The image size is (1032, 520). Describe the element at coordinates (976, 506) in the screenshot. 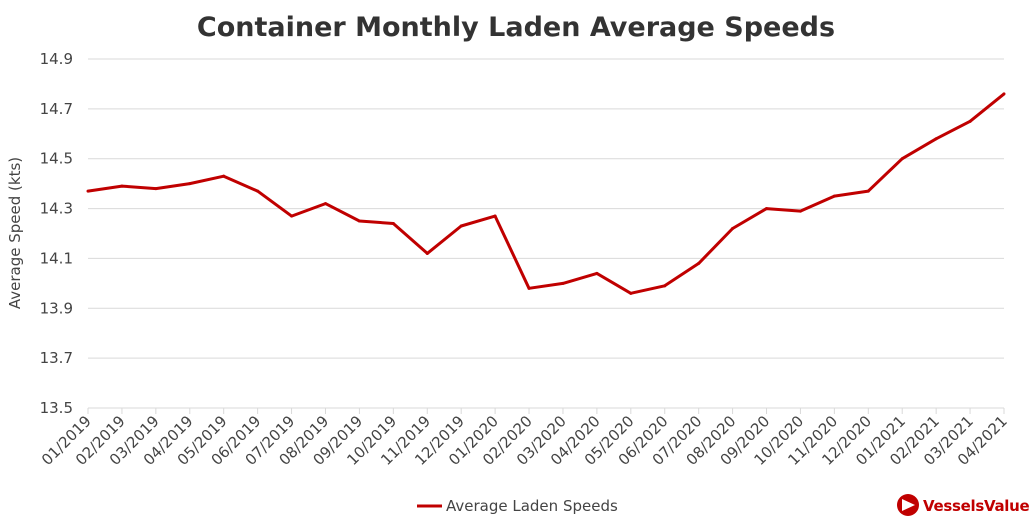

I see `brand-name: VesselsValue` at that location.